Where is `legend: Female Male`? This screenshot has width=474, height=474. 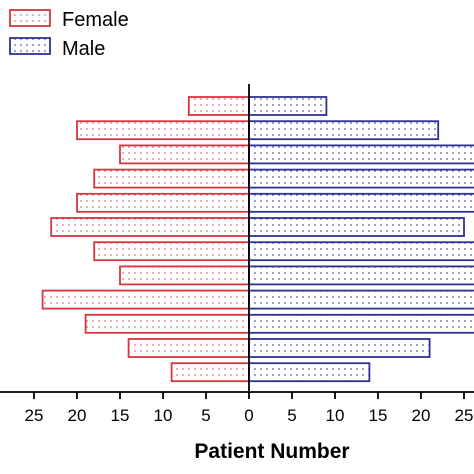
legend: Female Male is located at coordinates (69, 34).